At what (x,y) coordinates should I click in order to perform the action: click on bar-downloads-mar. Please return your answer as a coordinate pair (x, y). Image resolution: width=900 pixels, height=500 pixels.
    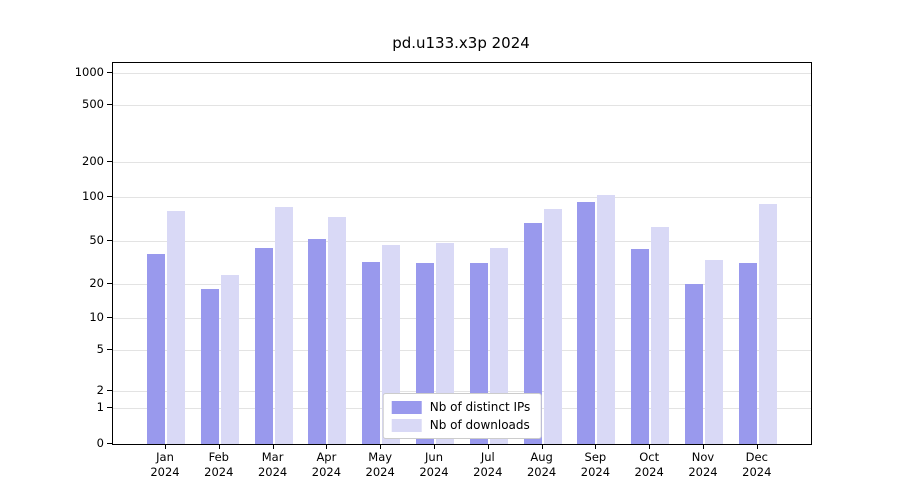
    Looking at the image, I should click on (283, 325).